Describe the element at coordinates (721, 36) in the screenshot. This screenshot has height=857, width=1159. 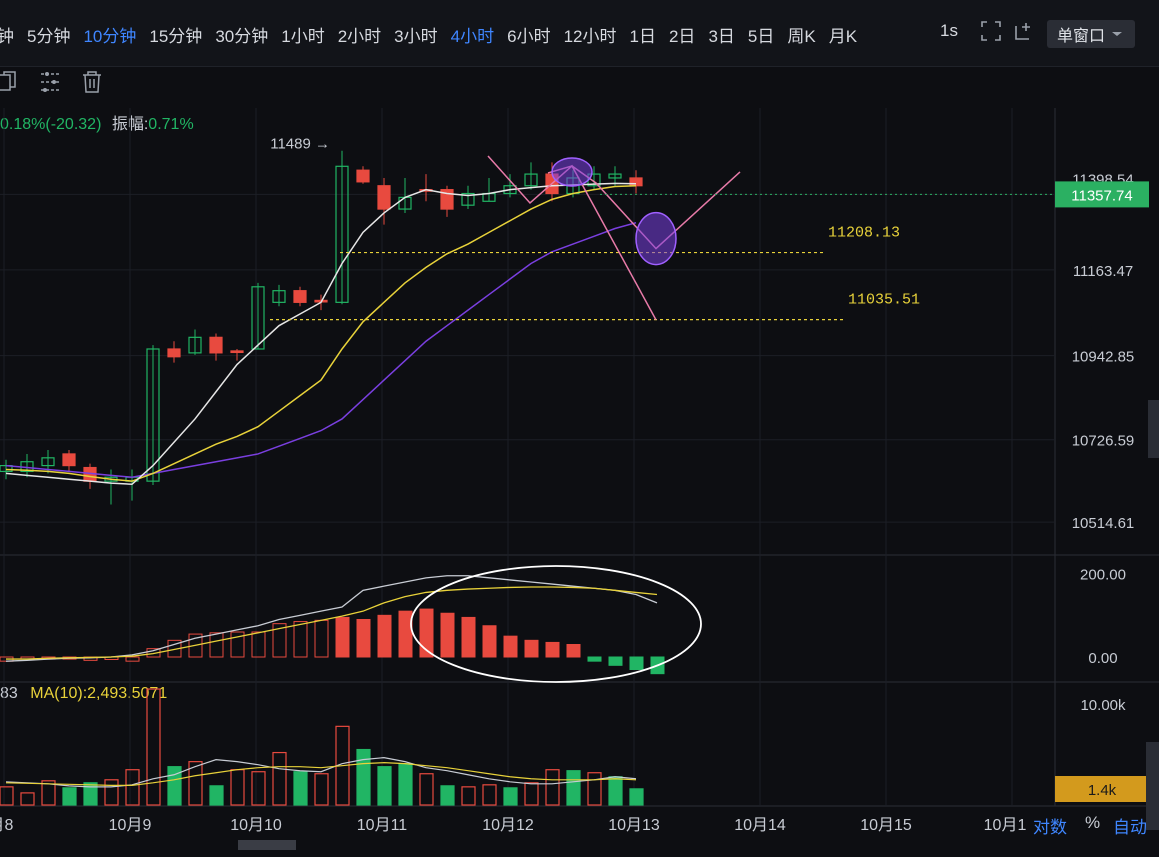
I see `interval-tab: 3日` at that location.